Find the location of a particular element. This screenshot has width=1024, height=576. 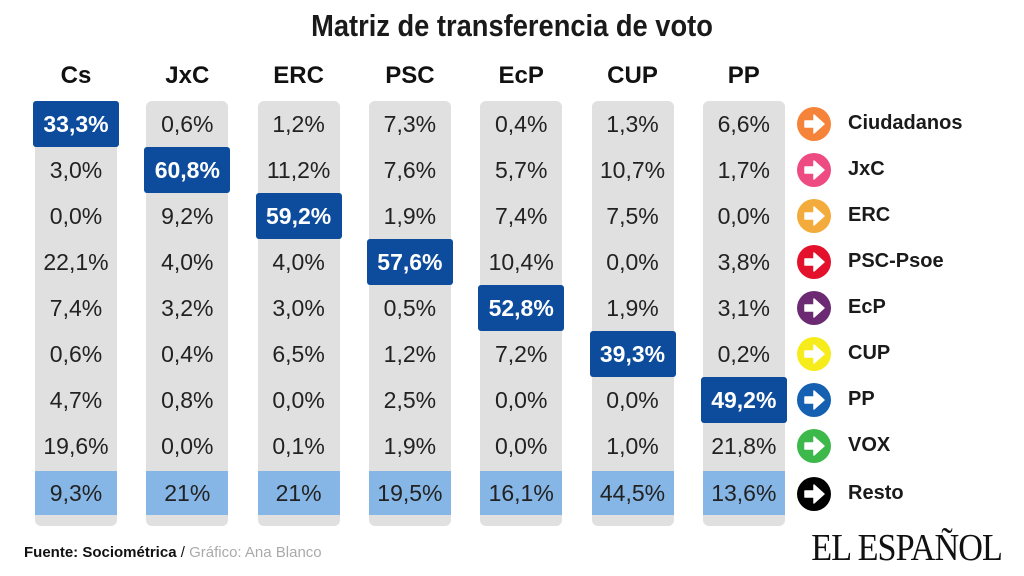

highlight-cell: 60,8% is located at coordinates (187, 170).